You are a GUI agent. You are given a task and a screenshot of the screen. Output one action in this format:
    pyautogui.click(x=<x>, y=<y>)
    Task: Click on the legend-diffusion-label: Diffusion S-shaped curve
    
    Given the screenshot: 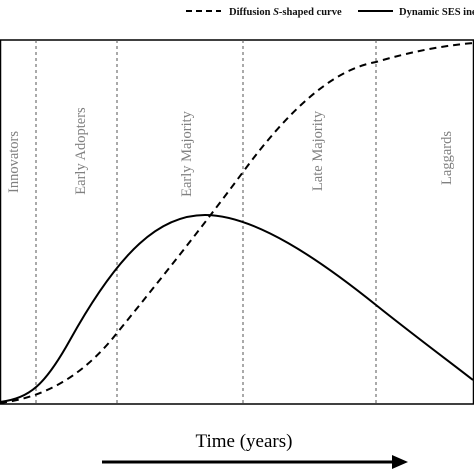 What is the action you would take?
    pyautogui.click(x=285, y=12)
    